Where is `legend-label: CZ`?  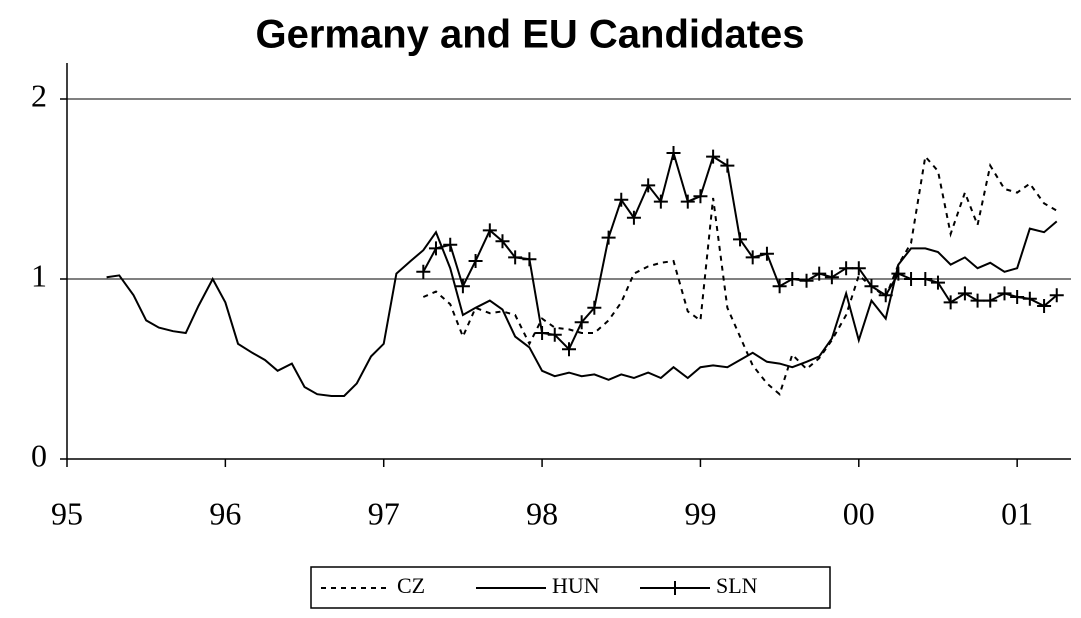 legend-label: CZ is located at coordinates (411, 585).